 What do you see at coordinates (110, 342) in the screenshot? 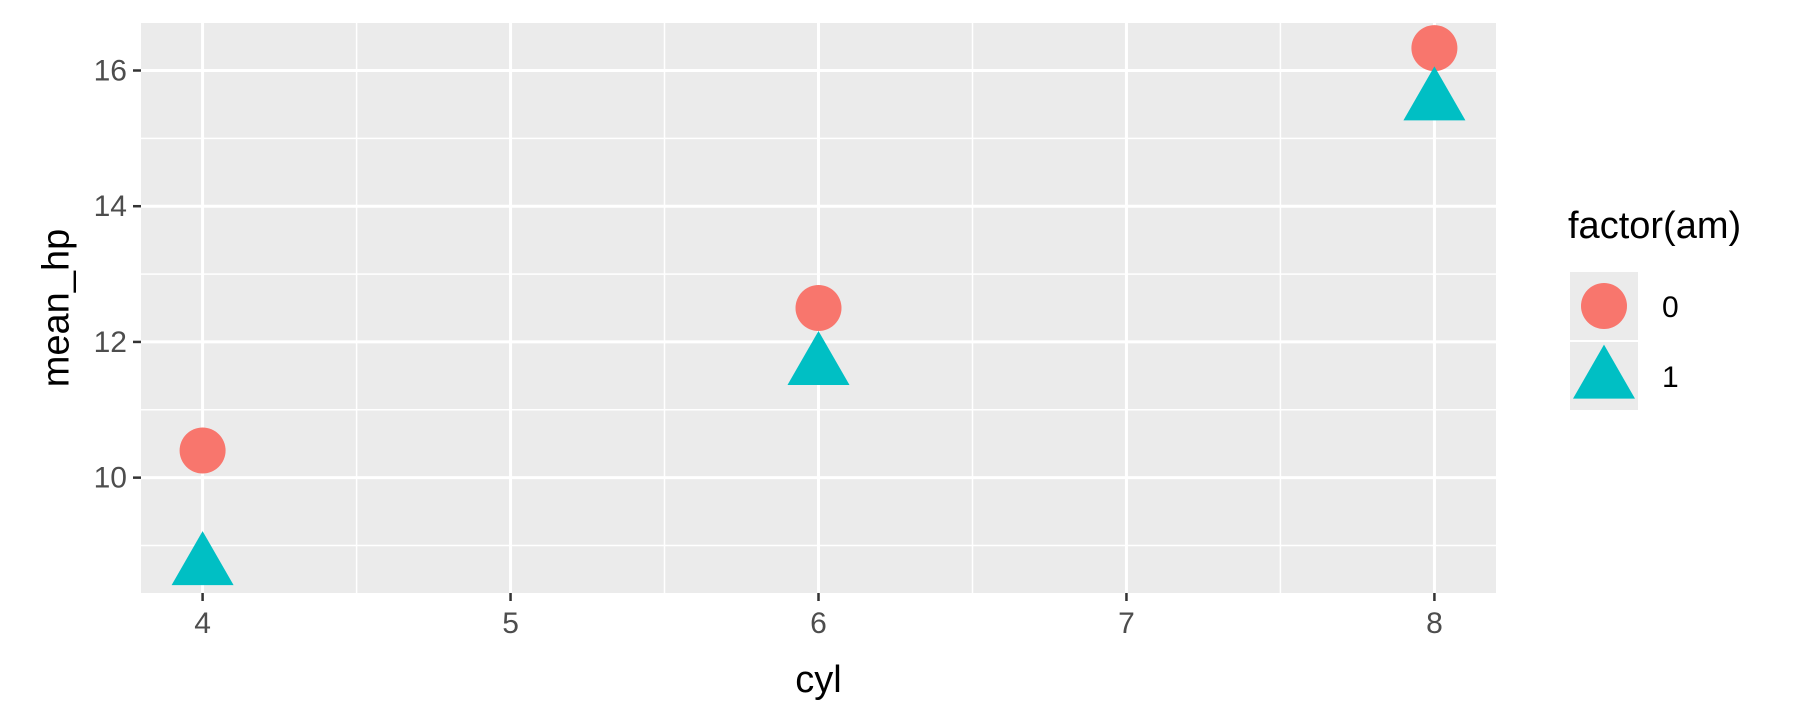
I see `y-tick-label: 12` at bounding box center [110, 342].